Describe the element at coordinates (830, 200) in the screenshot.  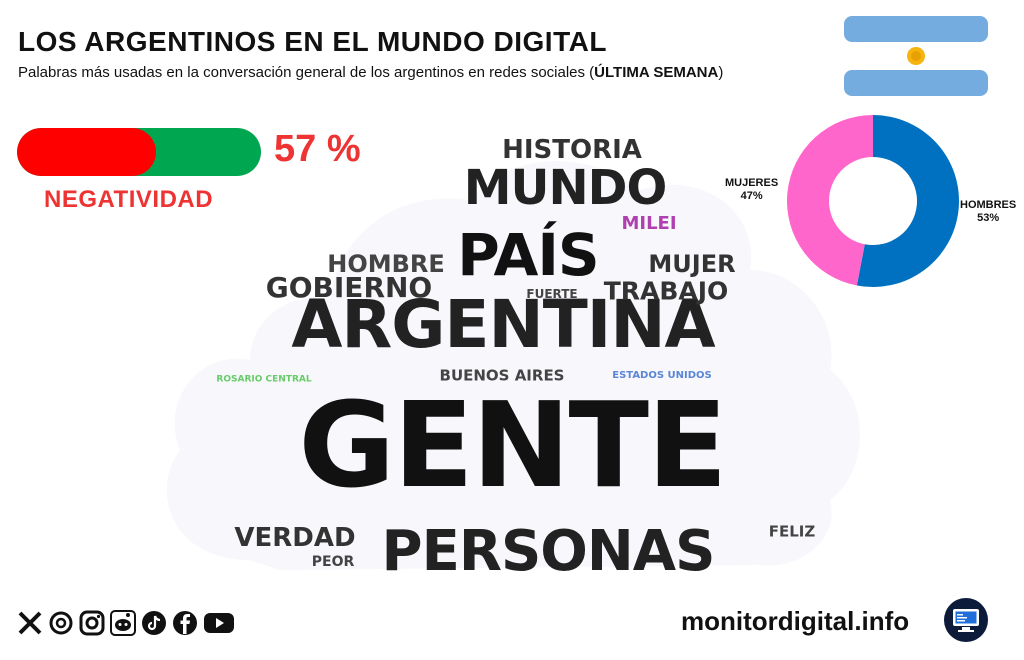
I see `donut-slice-mujeres` at that location.